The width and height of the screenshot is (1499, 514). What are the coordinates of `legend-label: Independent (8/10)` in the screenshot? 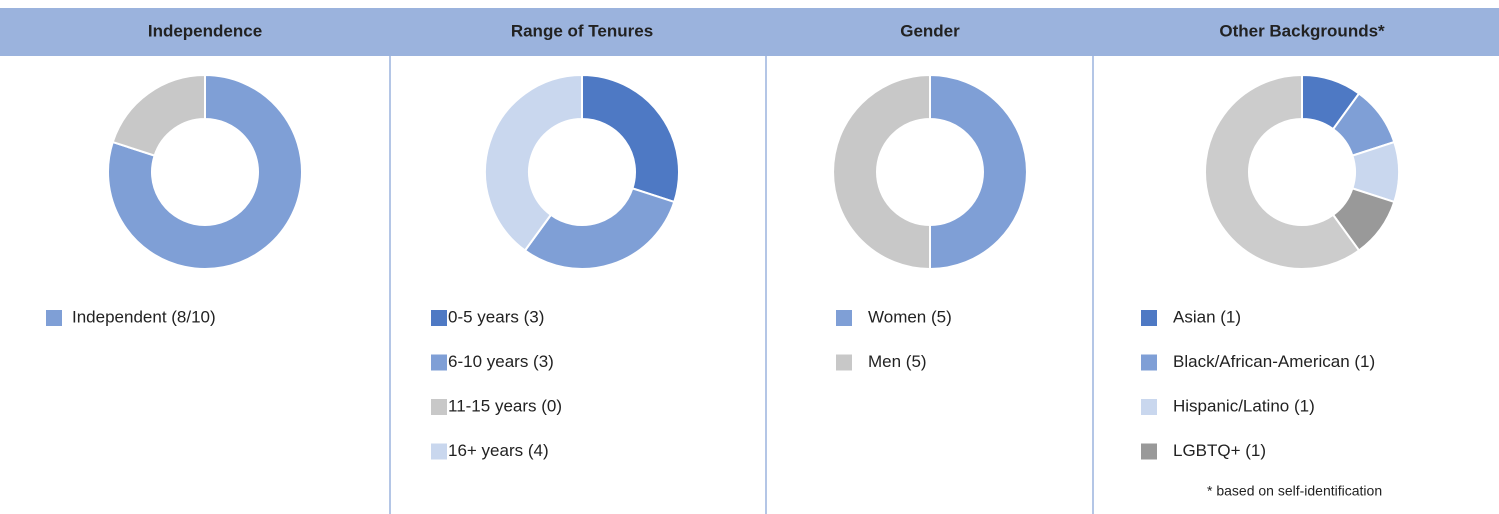 It's located at (144, 316).